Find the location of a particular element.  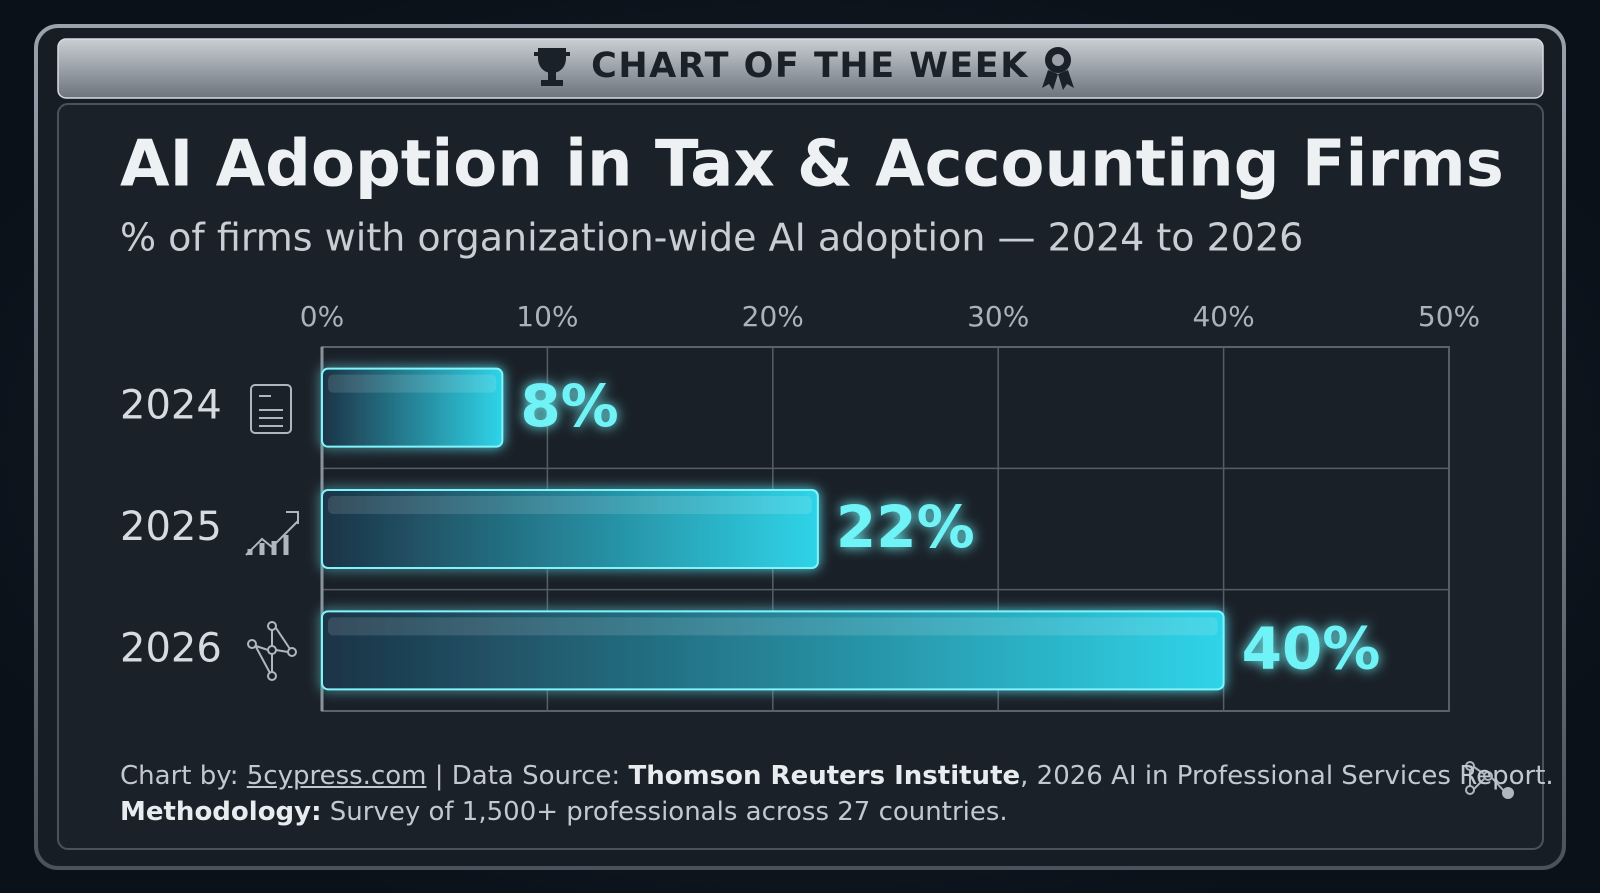

y-tick-label: 2024 is located at coordinates (171, 406).